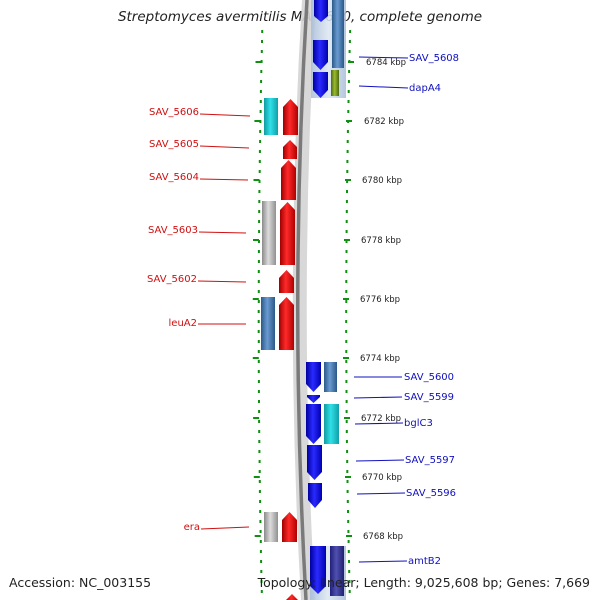 This screenshot has width=600, height=600. What do you see at coordinates (313, 399) in the screenshot?
I see `gene-arrow-sav5599` at bounding box center [313, 399].